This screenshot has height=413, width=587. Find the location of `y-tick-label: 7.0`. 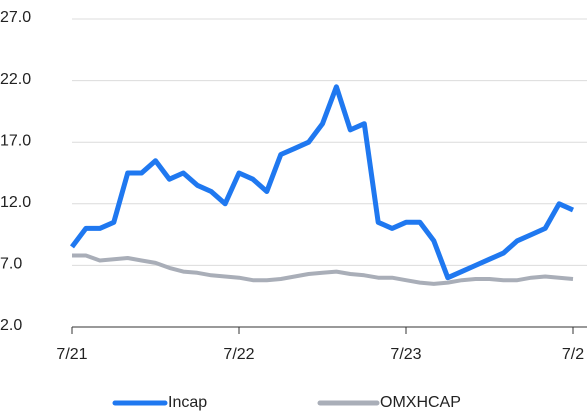

y-tick-label: 7.0 is located at coordinates (11, 264).